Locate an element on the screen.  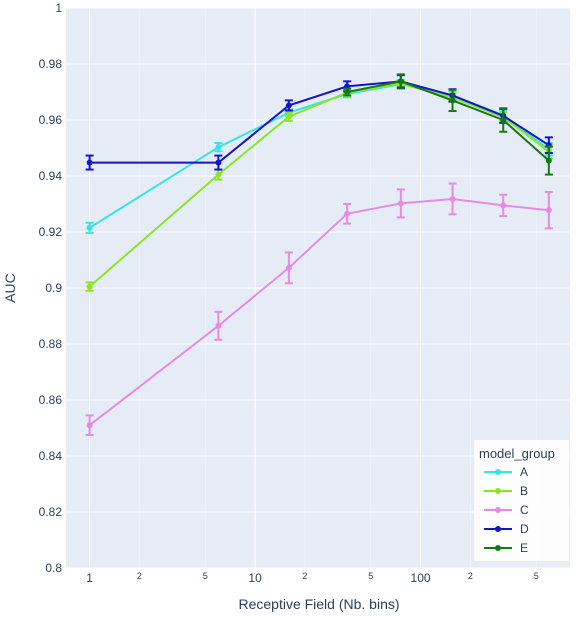
y-tick-label: 0.86 is located at coordinates (51, 400).